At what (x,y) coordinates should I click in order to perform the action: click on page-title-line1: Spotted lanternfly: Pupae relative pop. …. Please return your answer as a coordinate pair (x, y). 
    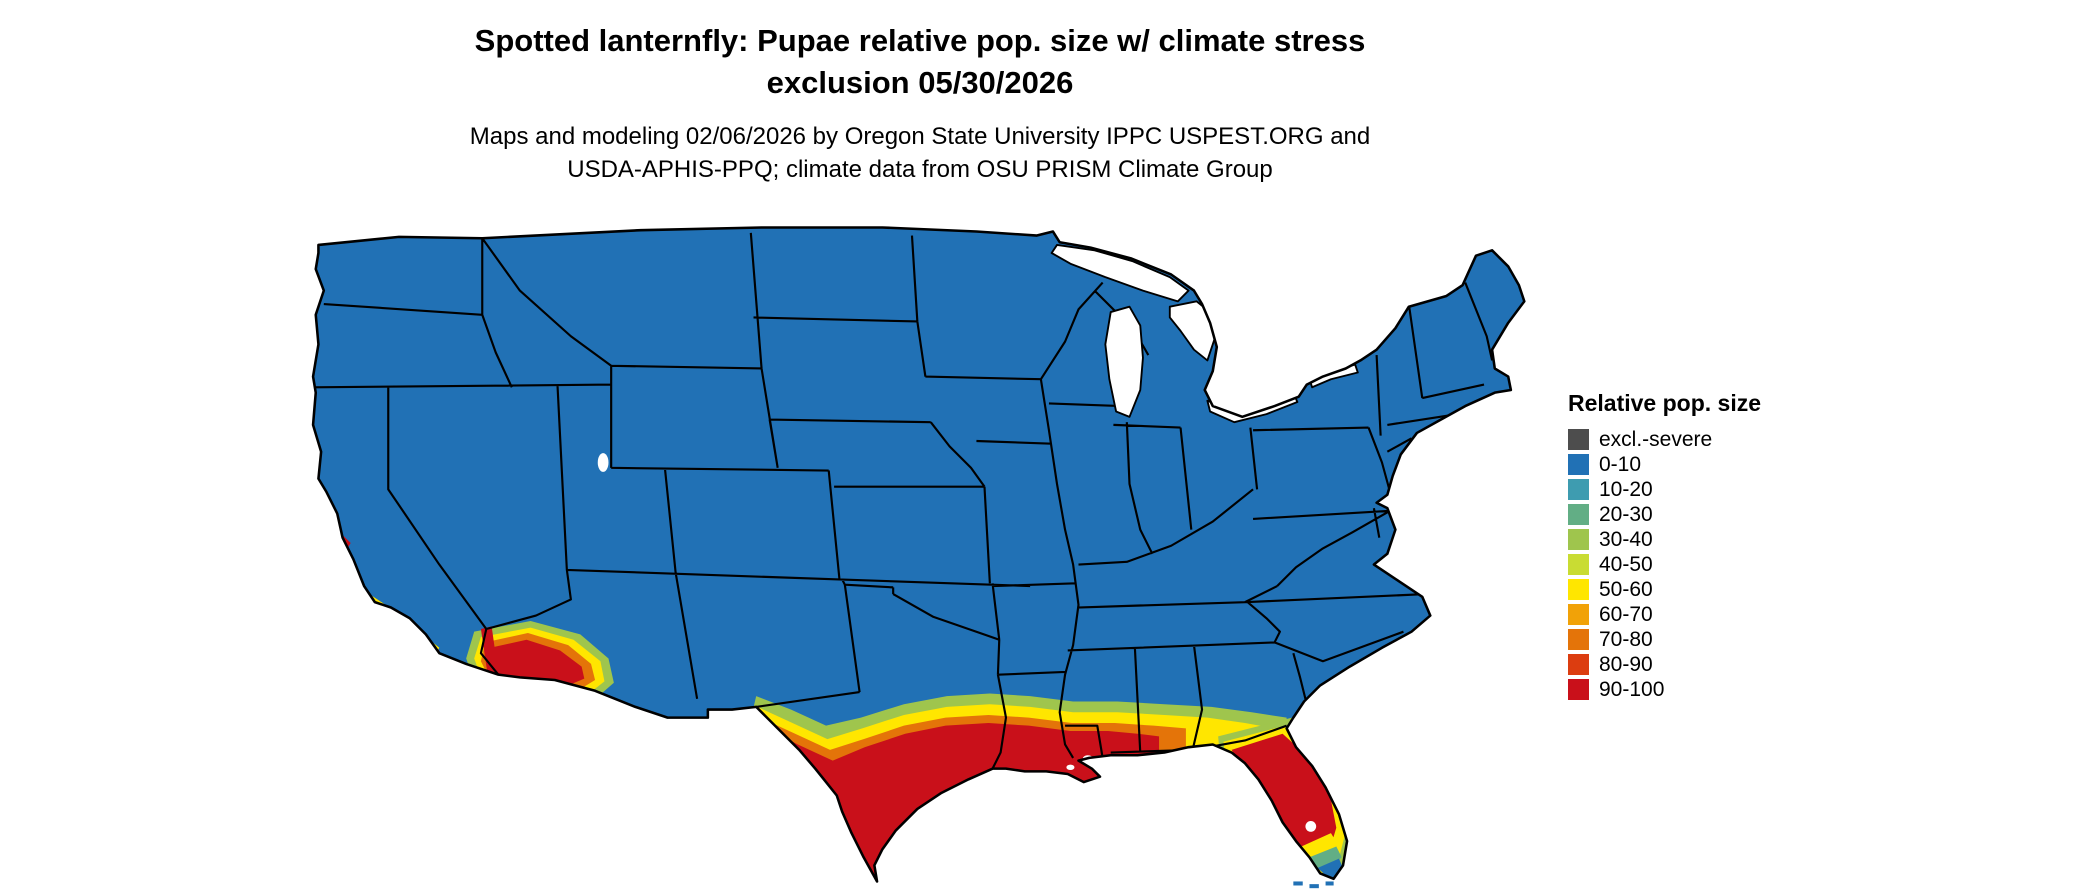
    Looking at the image, I should click on (920, 40).